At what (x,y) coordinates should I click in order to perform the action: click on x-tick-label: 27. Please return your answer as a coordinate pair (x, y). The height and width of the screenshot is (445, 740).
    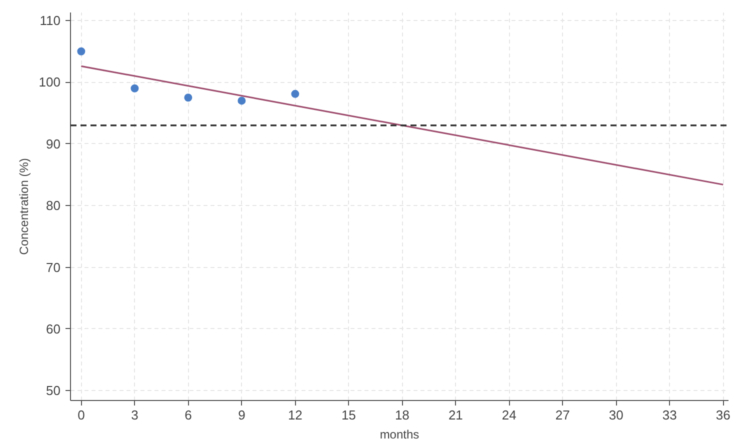
    Looking at the image, I should click on (562, 415).